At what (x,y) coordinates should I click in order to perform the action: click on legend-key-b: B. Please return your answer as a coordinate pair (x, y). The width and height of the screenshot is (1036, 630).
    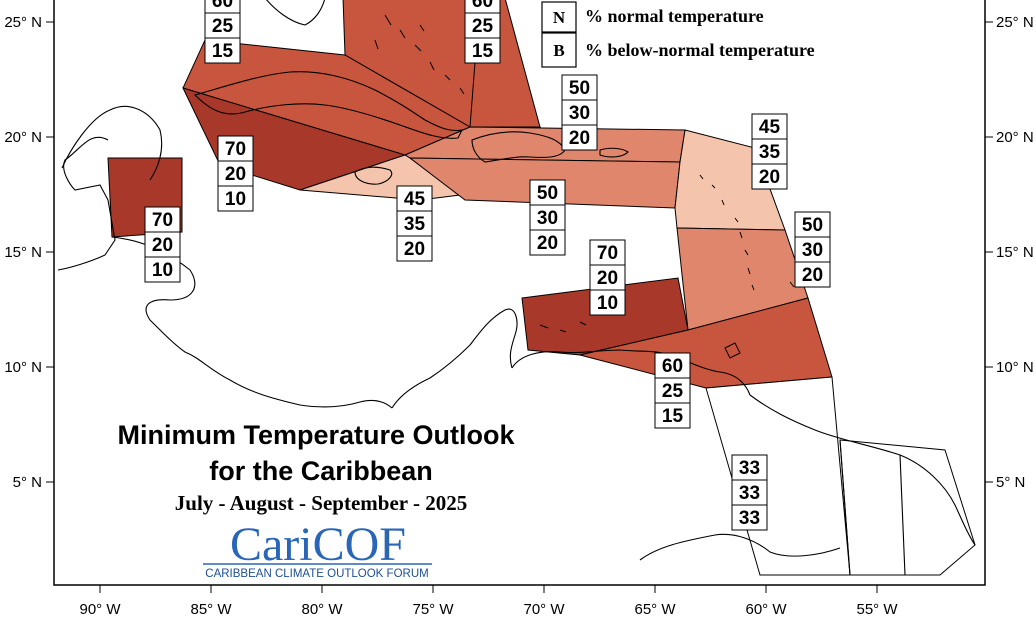
    Looking at the image, I should click on (558, 50).